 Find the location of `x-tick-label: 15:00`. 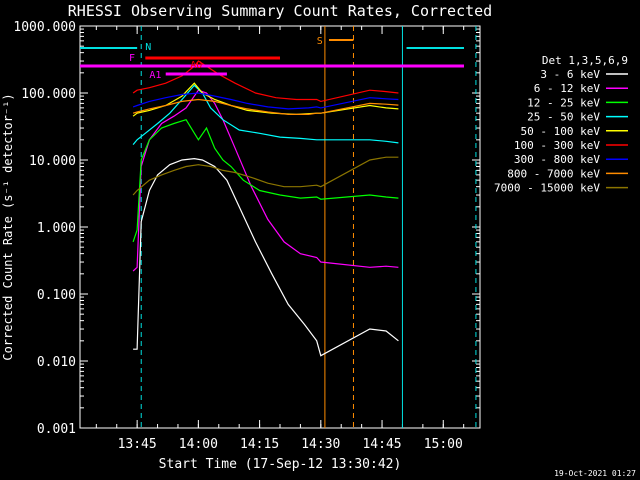

x-tick-label: 15:00 is located at coordinates (443, 444).